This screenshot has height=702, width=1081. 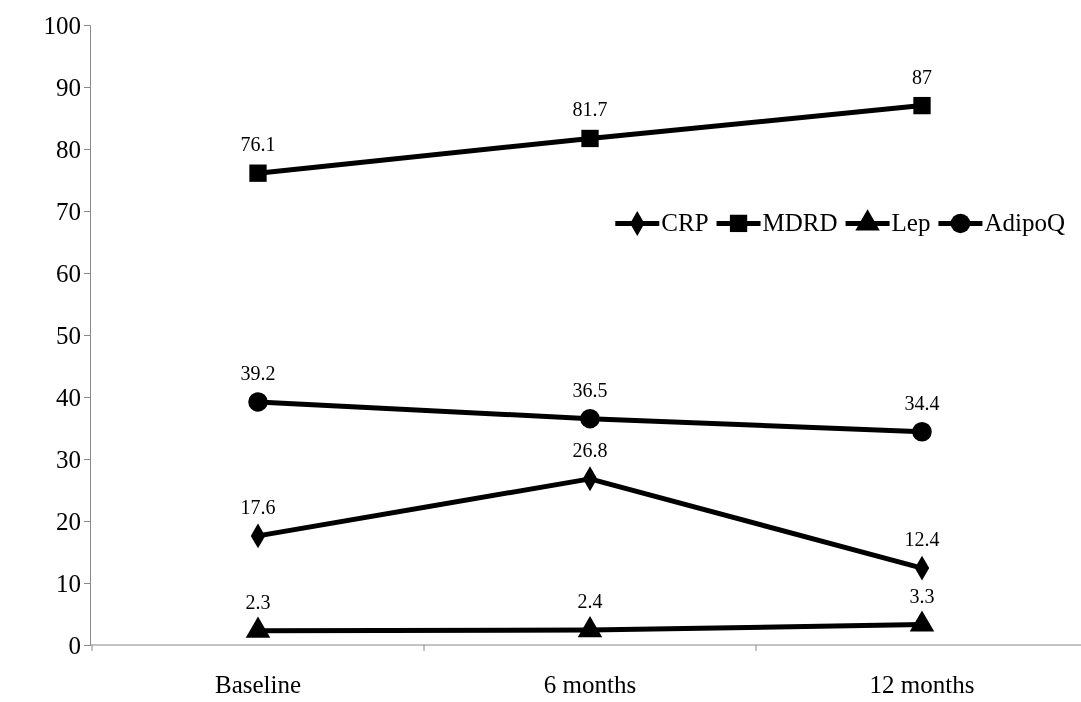 What do you see at coordinates (68, 273) in the screenshot?
I see `y-tick-label: 60` at bounding box center [68, 273].